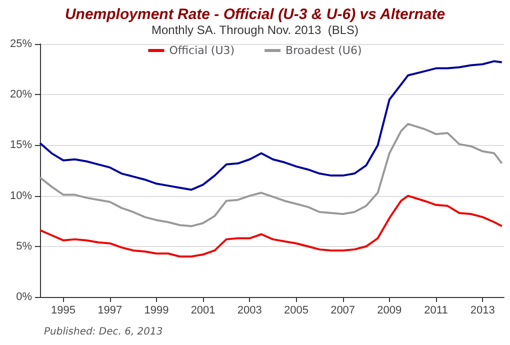 This screenshot has height=345, width=510. What do you see at coordinates (156, 310) in the screenshot?
I see `x-tick-label: 1999` at bounding box center [156, 310].